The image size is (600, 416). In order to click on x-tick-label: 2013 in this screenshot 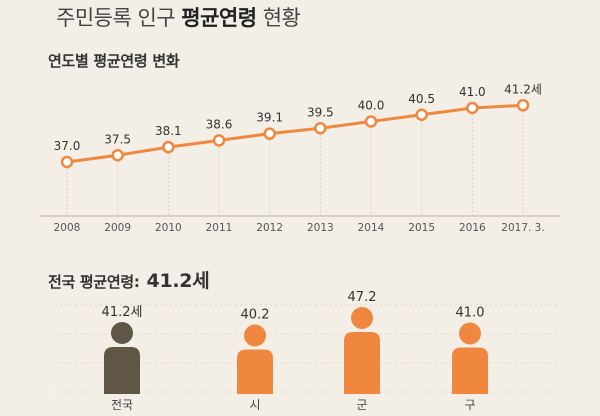, I will do `click(320, 228)`.